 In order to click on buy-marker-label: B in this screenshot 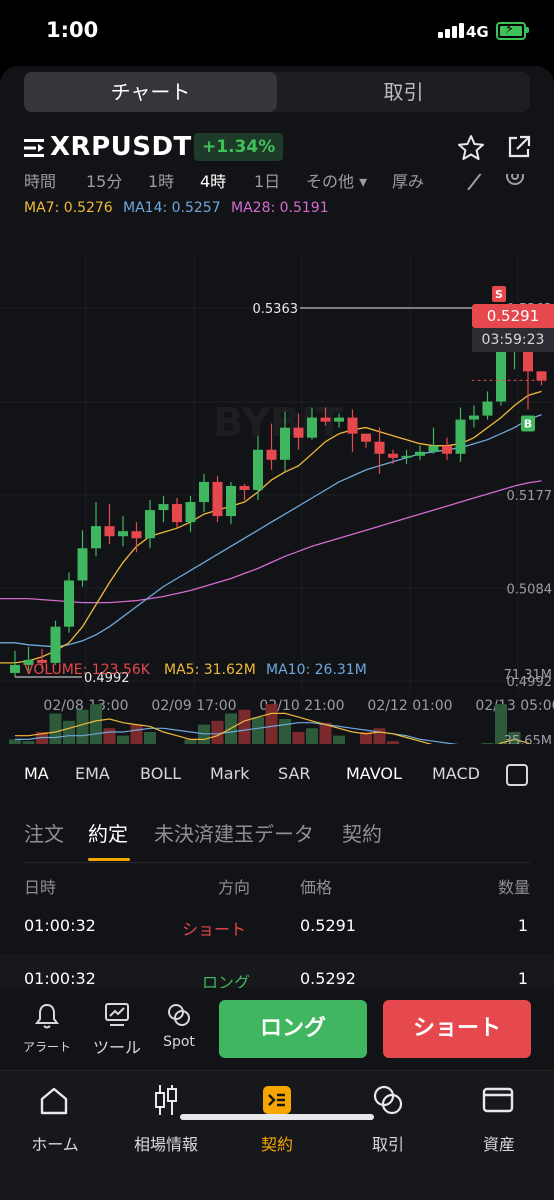, I will do `click(528, 424)`.